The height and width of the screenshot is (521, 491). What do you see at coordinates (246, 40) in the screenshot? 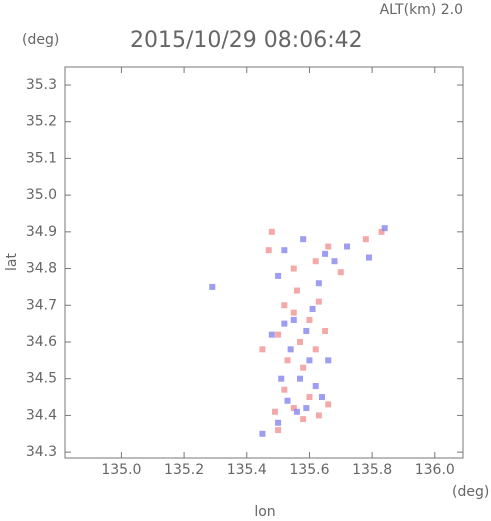
I see `chart-title: 2015/10/29 08:06:42` at bounding box center [246, 40].